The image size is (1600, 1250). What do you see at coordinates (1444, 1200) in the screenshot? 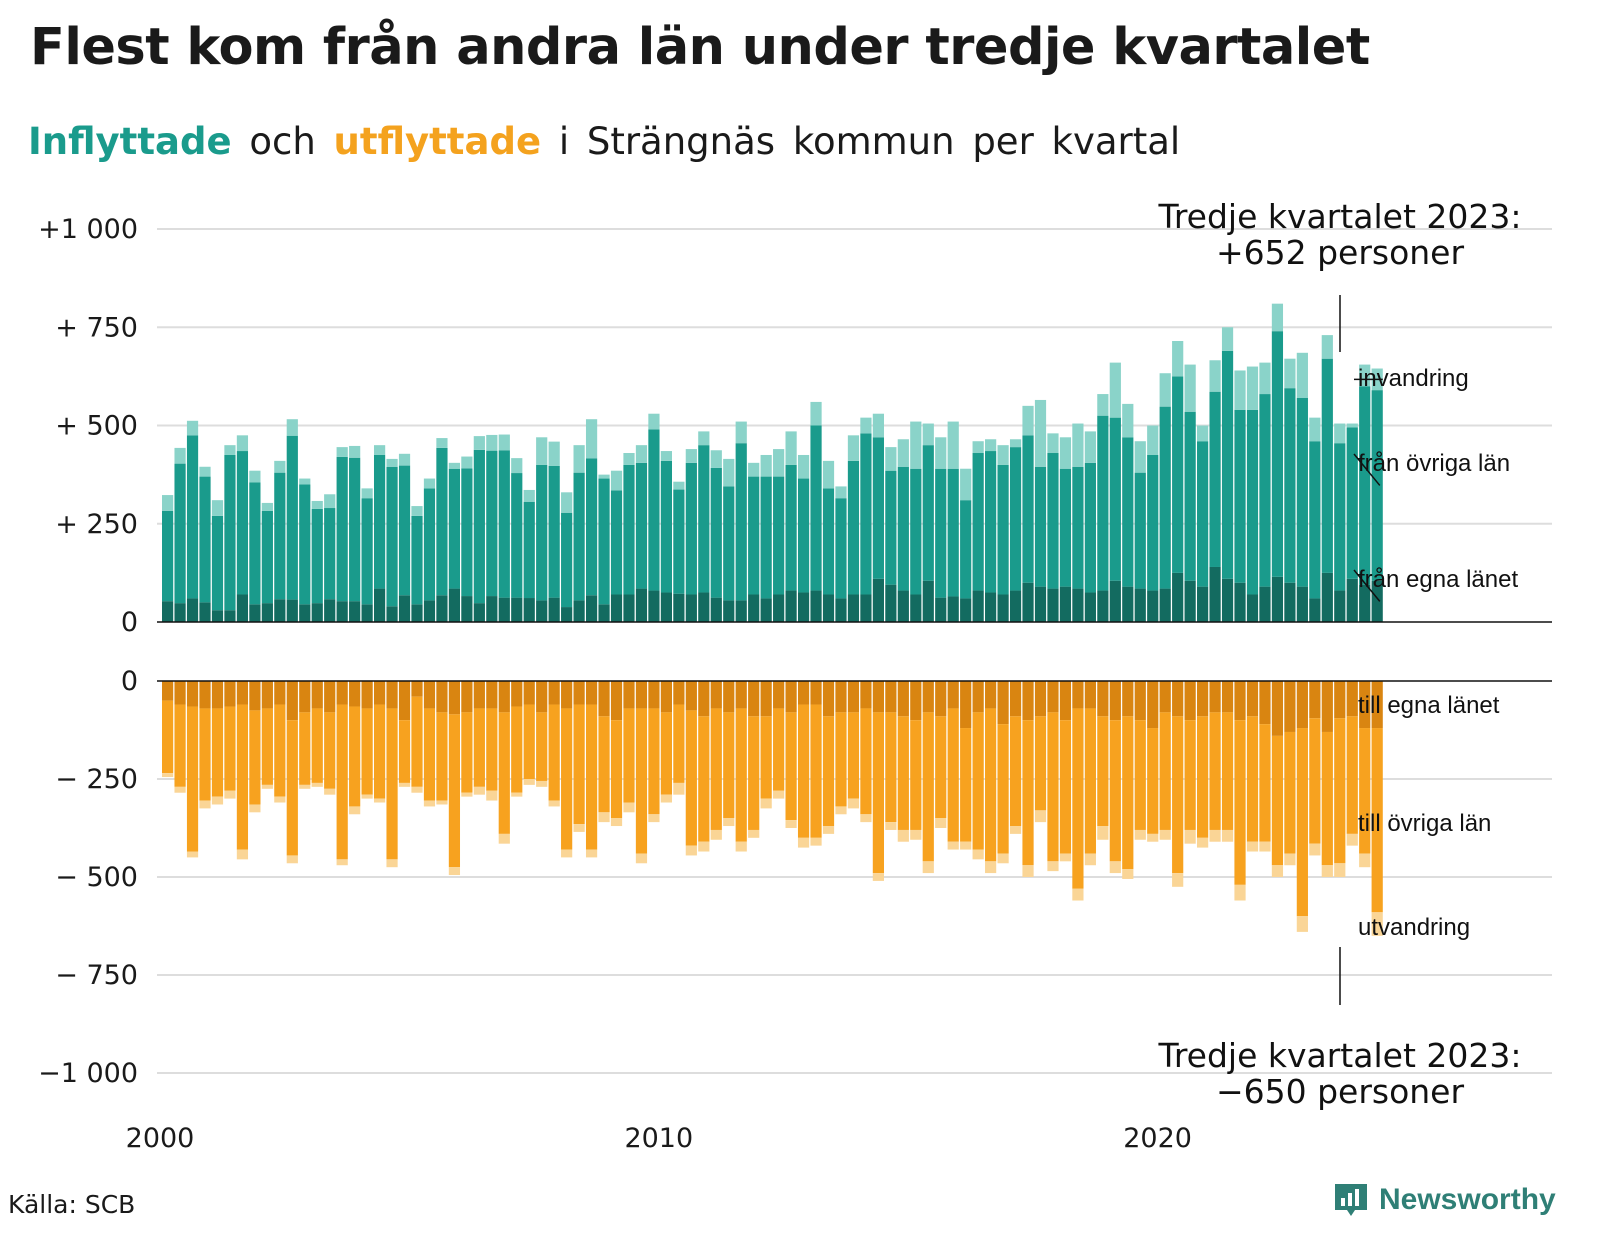
I see `brand: Newsworthy` at bounding box center [1444, 1200].